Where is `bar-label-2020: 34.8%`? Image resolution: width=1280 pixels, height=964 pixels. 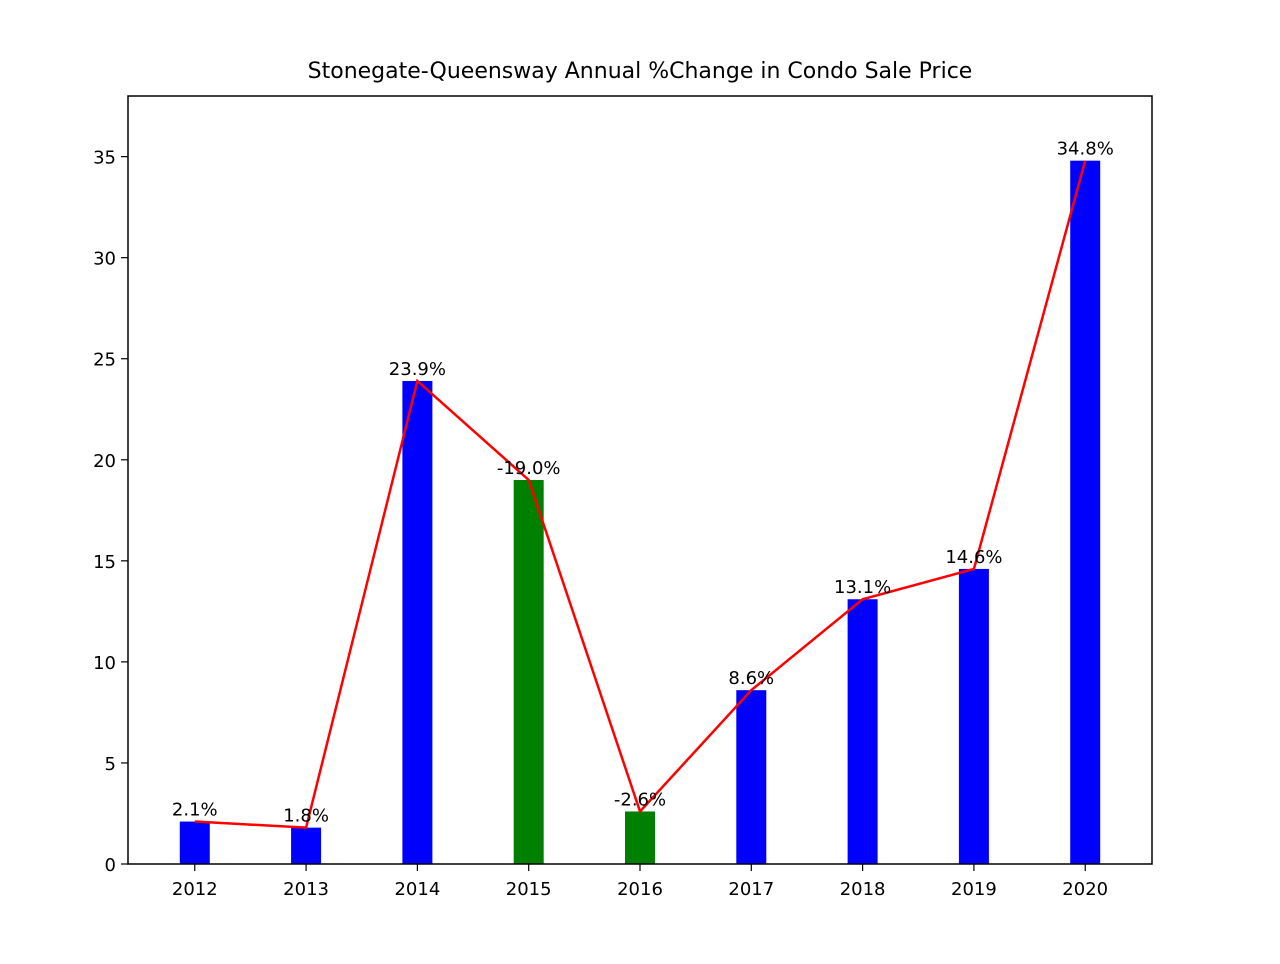
bar-label-2020: 34.8% is located at coordinates (1085, 149).